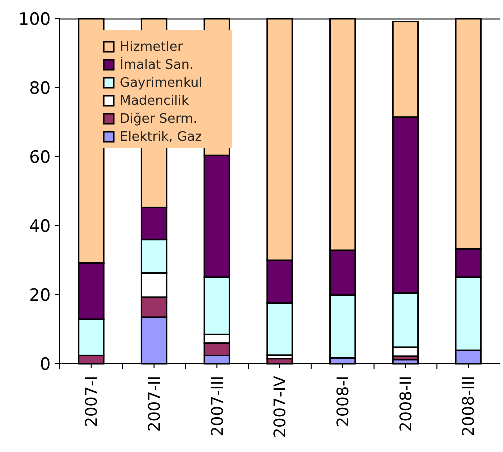 The width and height of the screenshot is (503, 452). What do you see at coordinates (40, 296) in the screenshot?
I see `y-tick-label: 20` at bounding box center [40, 296].